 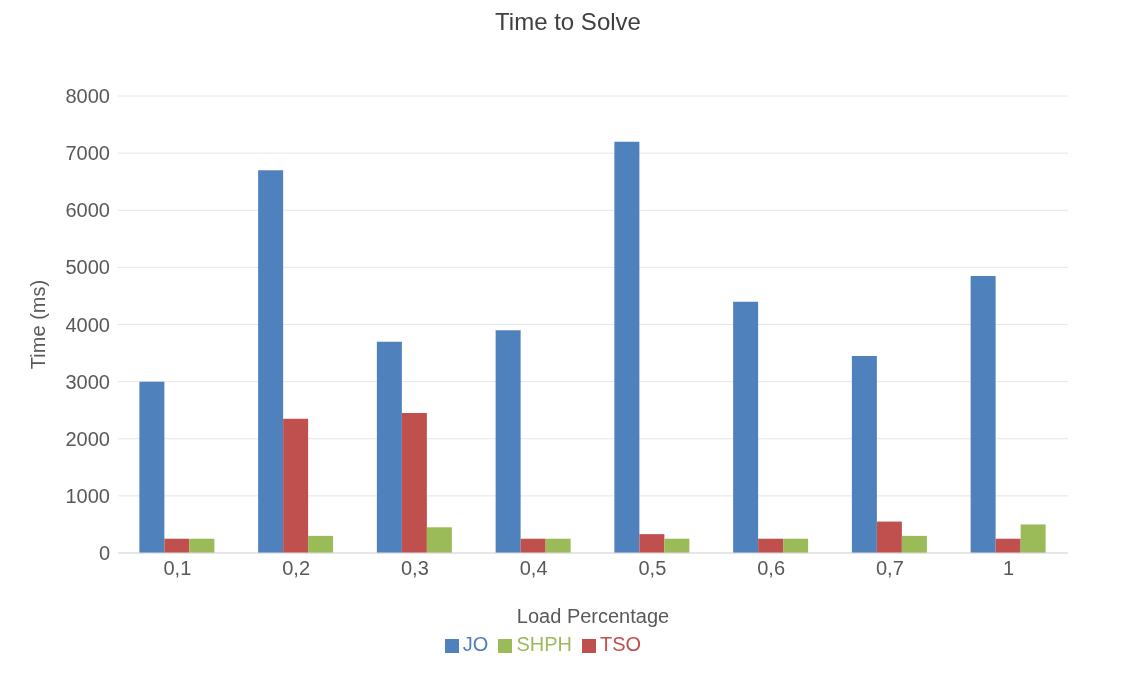 I want to click on y-tick-label: 7000, so click(x=87, y=153).